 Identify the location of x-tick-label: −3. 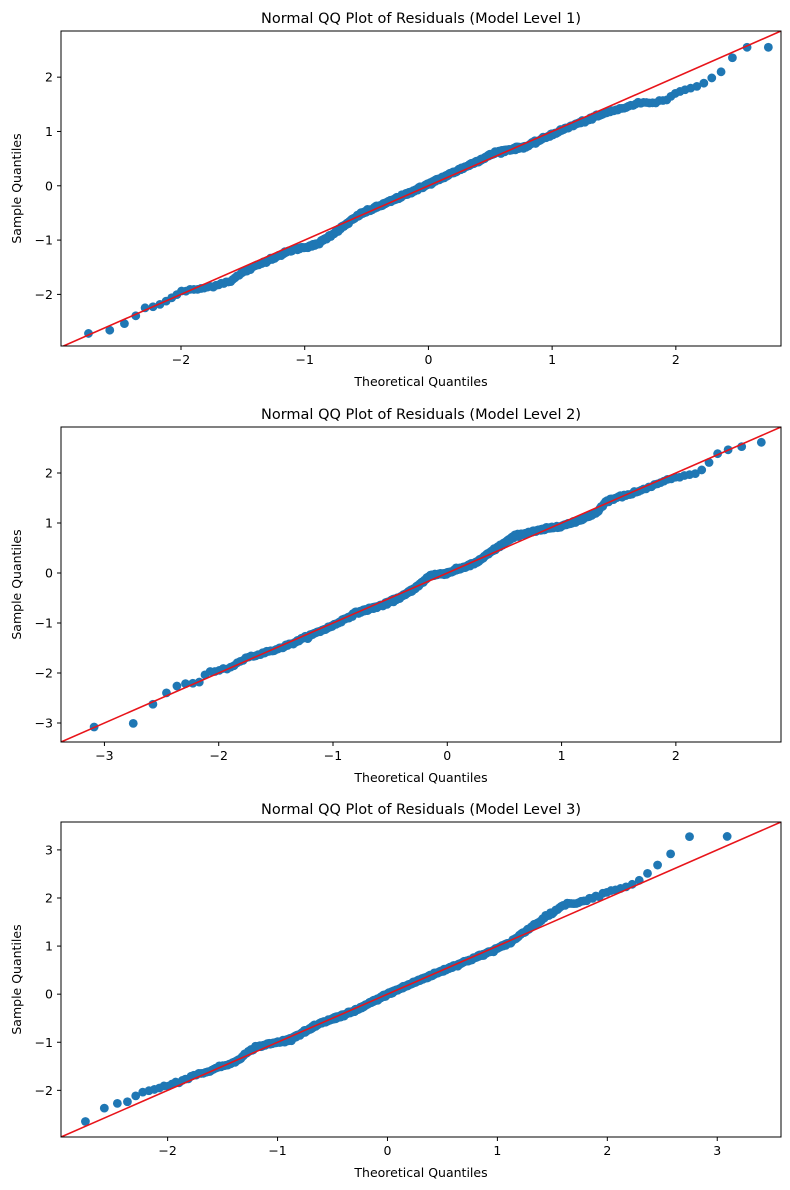
(104, 755).